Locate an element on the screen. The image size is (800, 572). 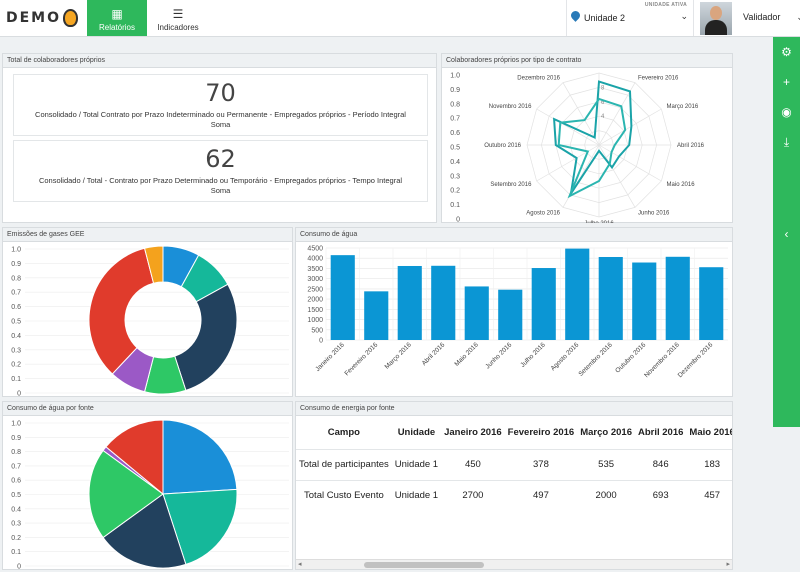
radar-category-label: Novembro 2016 is located at coordinates (510, 107).